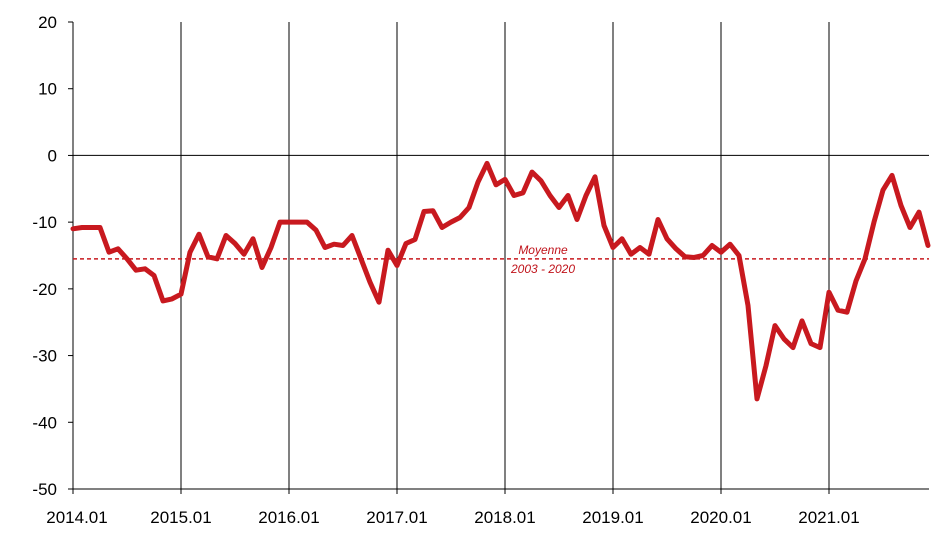 The height and width of the screenshot is (554, 942). I want to click on average-label-line1: Moyenne, so click(543, 250).